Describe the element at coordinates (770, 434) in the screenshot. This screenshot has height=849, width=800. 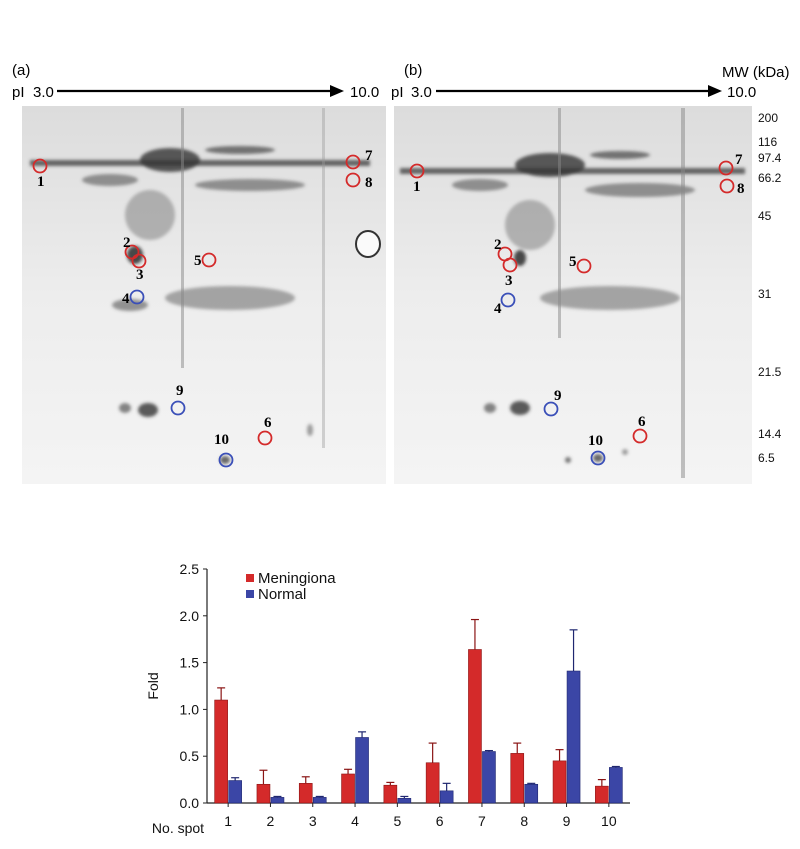
I see `mw-marker-7: 14.4` at that location.